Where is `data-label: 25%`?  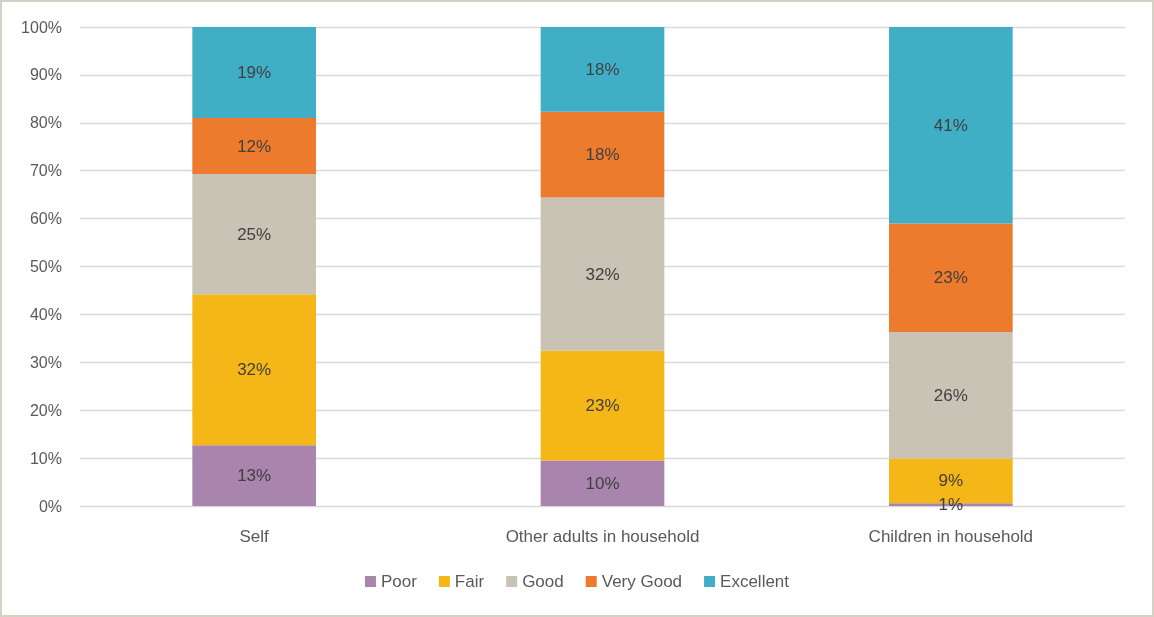 data-label: 25% is located at coordinates (254, 234).